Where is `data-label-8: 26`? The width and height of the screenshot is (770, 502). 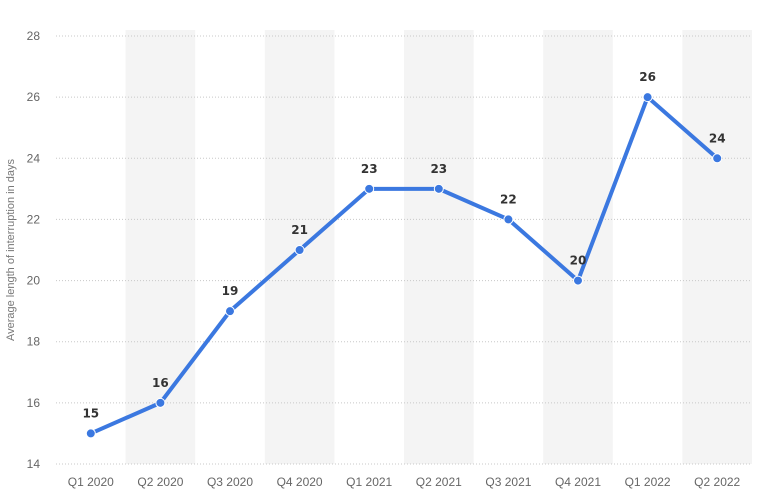 data-label-8: 26 is located at coordinates (647, 77).